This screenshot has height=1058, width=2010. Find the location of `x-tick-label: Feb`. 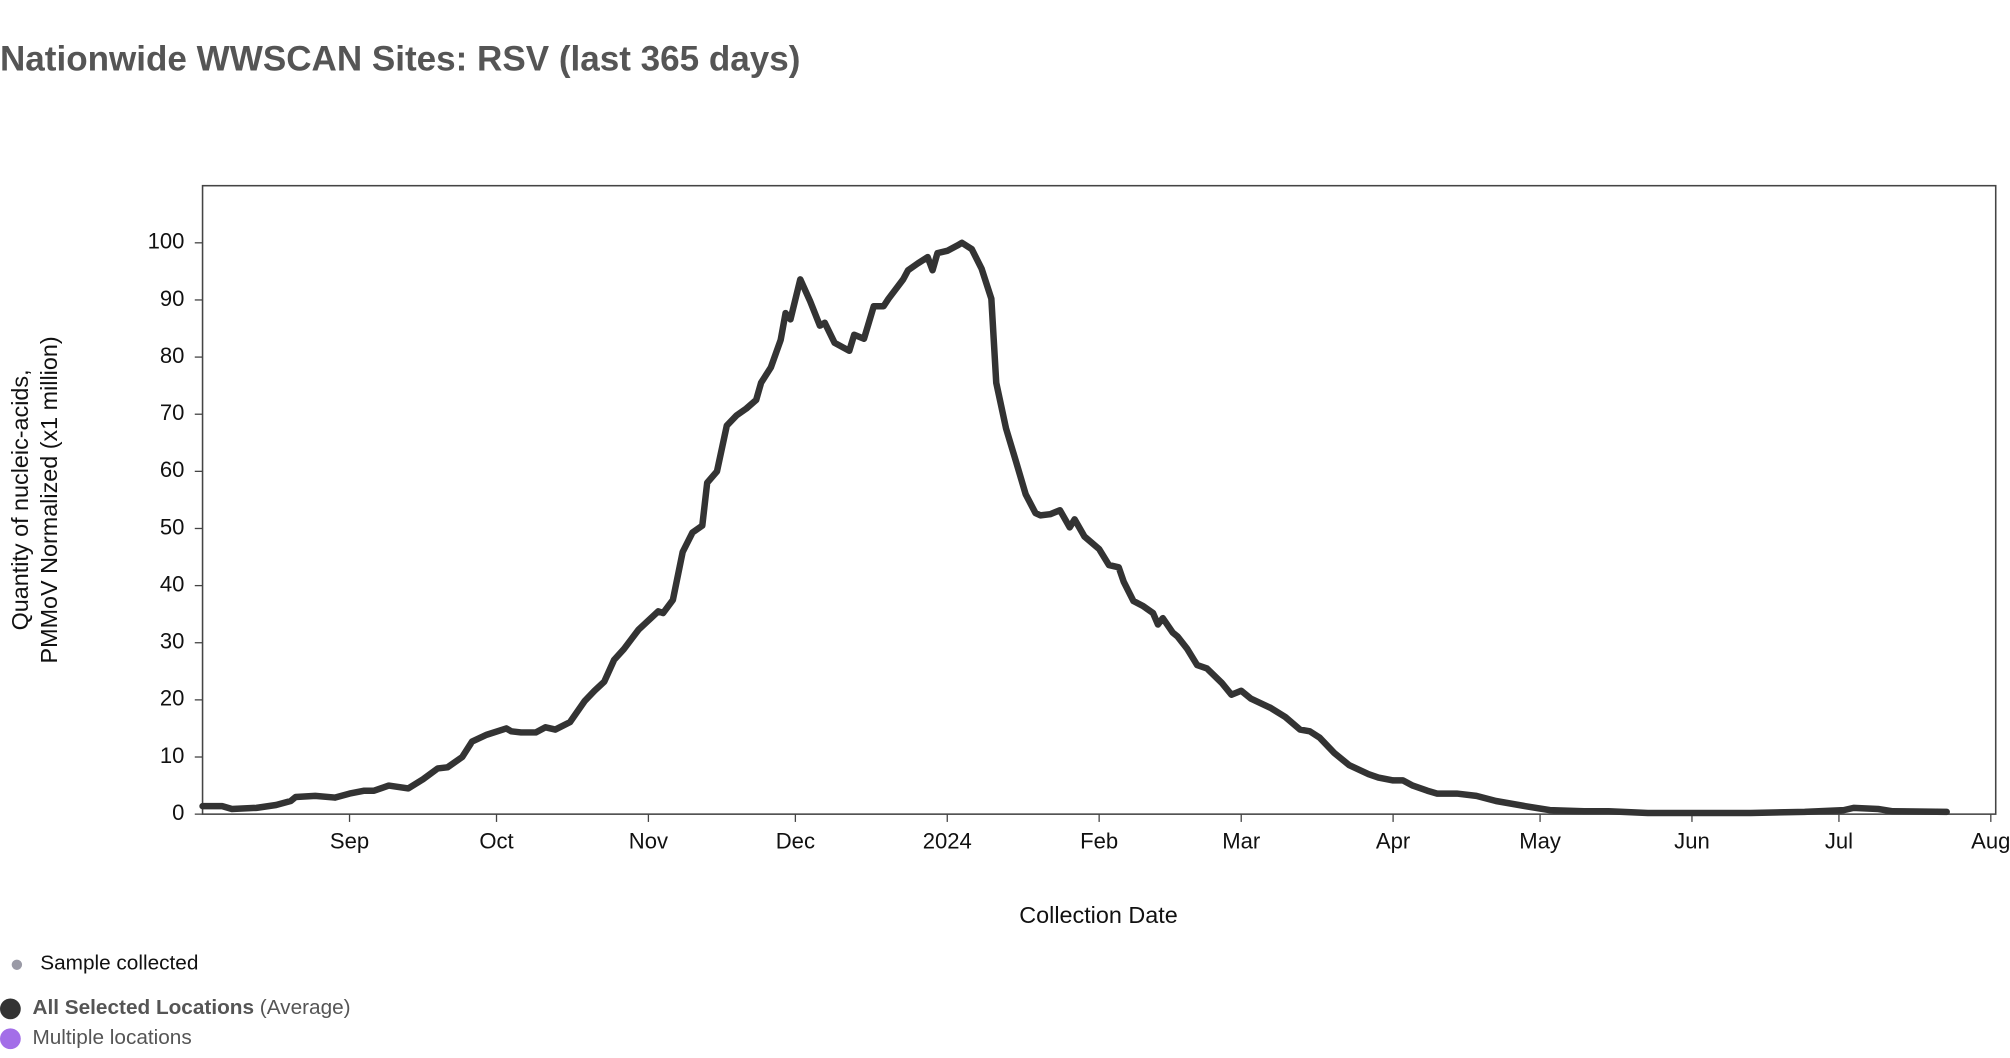

x-tick-label: Feb is located at coordinates (1099, 841).